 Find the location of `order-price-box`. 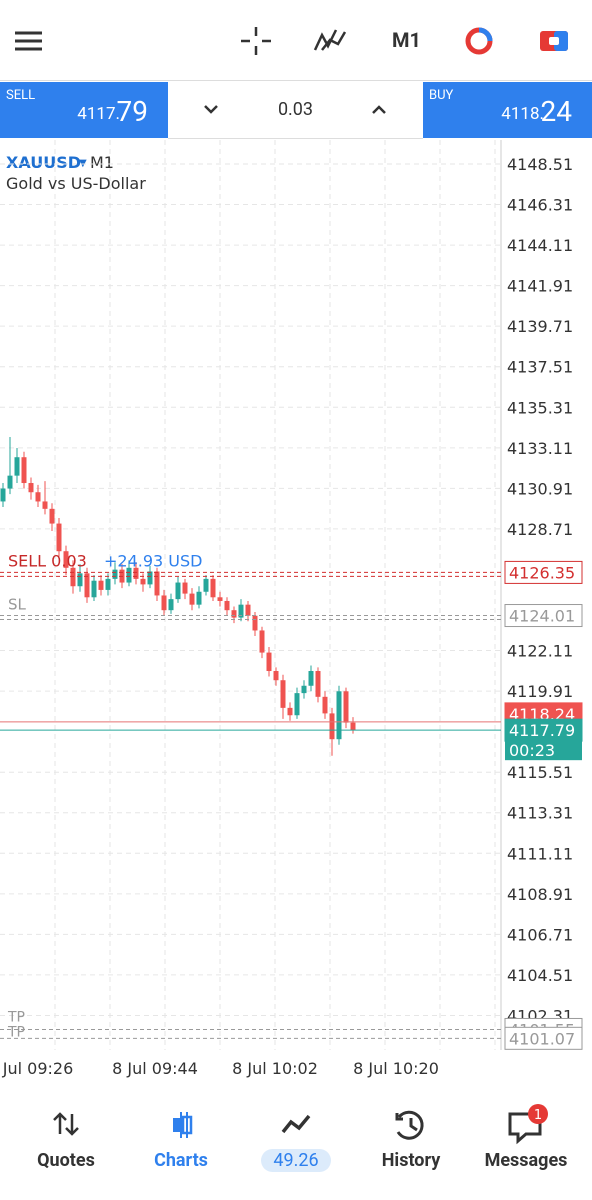

order-price-box is located at coordinates (543, 572).